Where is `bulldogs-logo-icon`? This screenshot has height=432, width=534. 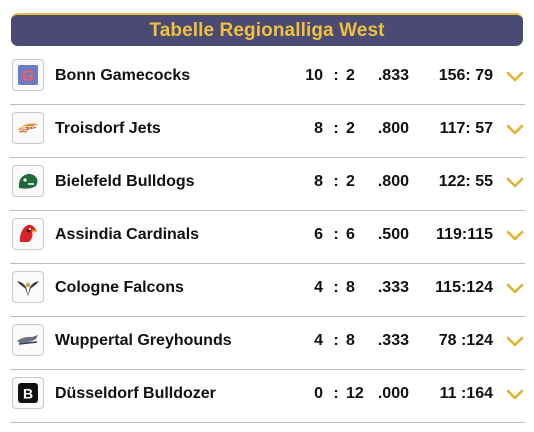 bulldogs-logo-icon is located at coordinates (28, 181).